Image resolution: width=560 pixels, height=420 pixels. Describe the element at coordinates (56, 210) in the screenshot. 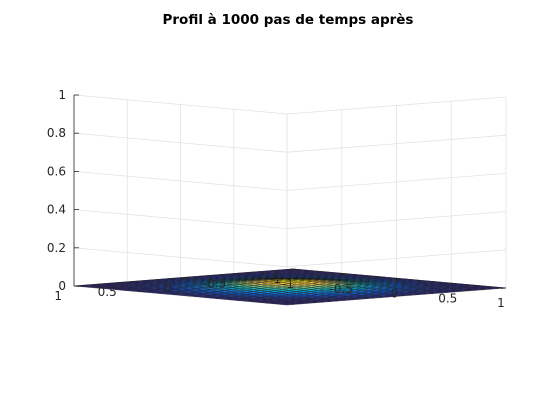

I see `z-tick-label: 0.4` at that location.